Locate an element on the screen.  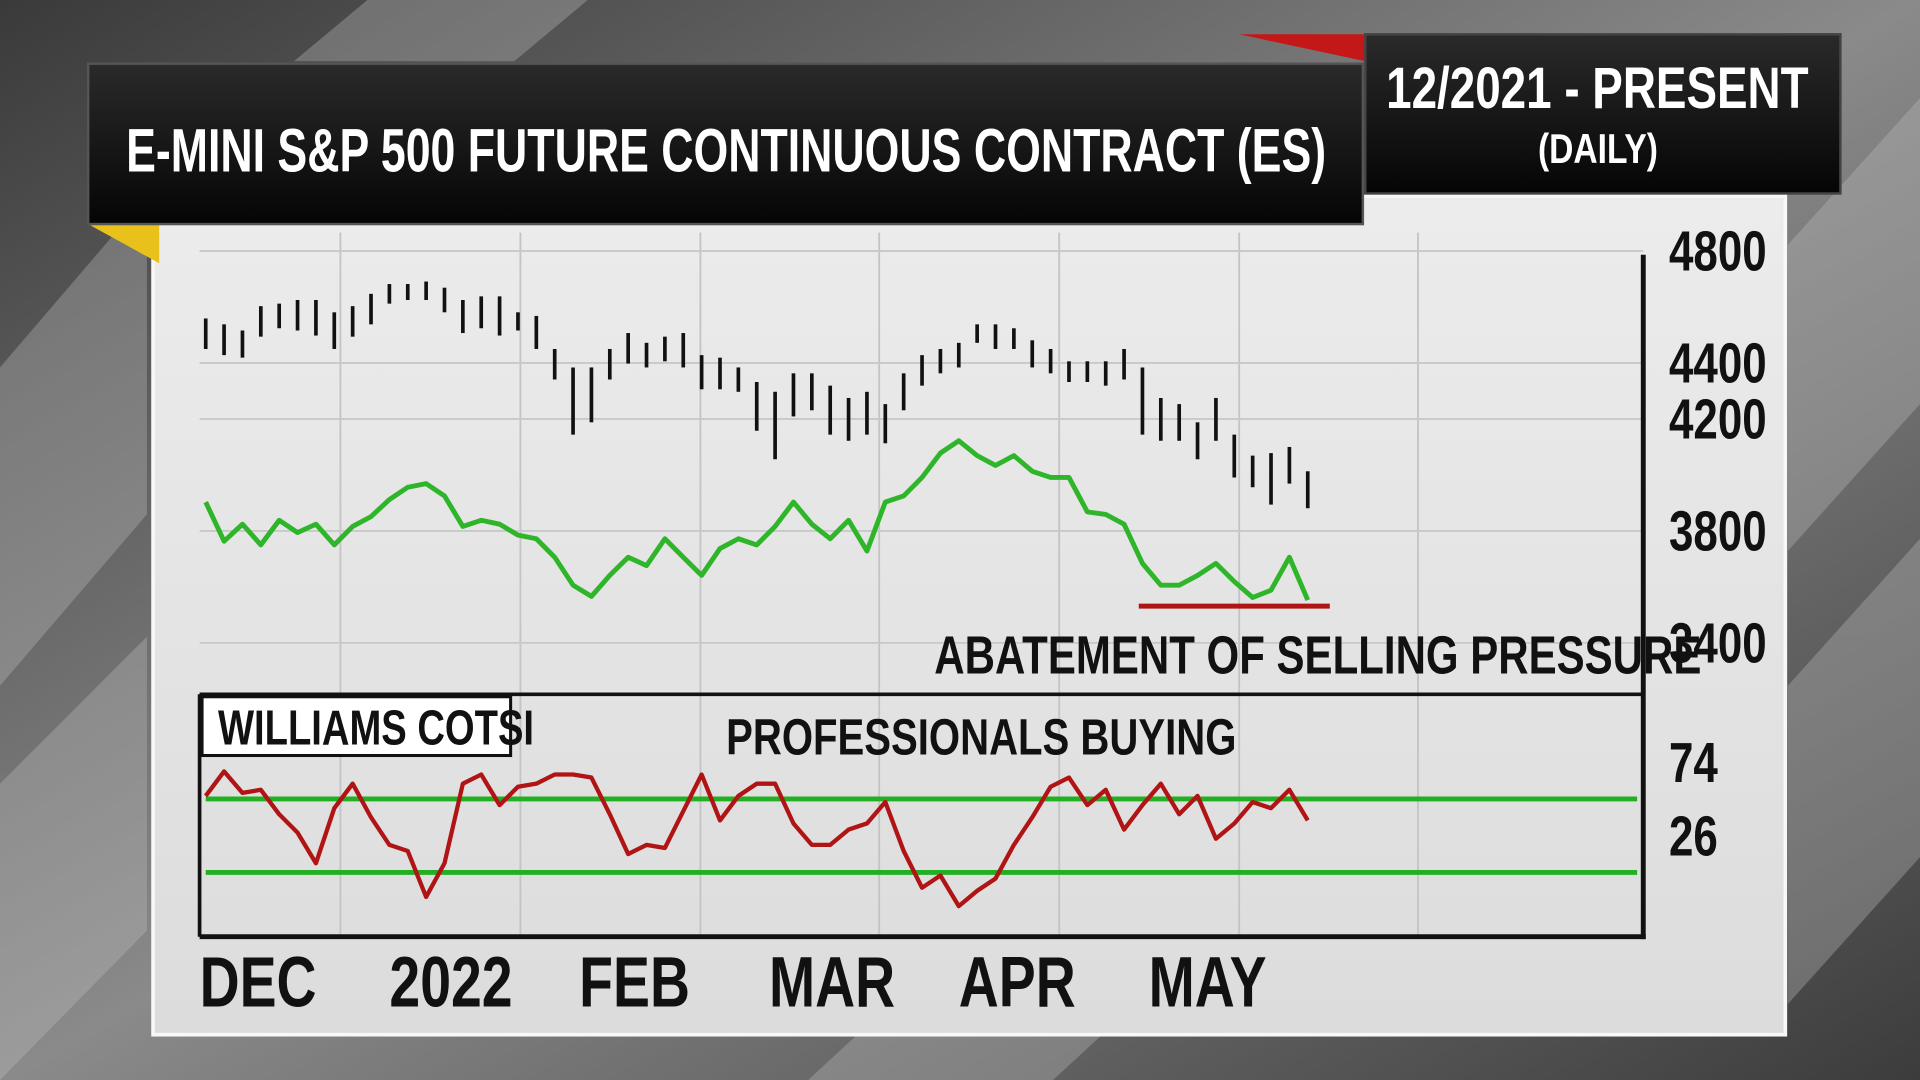
x-tick-label: FEB is located at coordinates (634, 982).